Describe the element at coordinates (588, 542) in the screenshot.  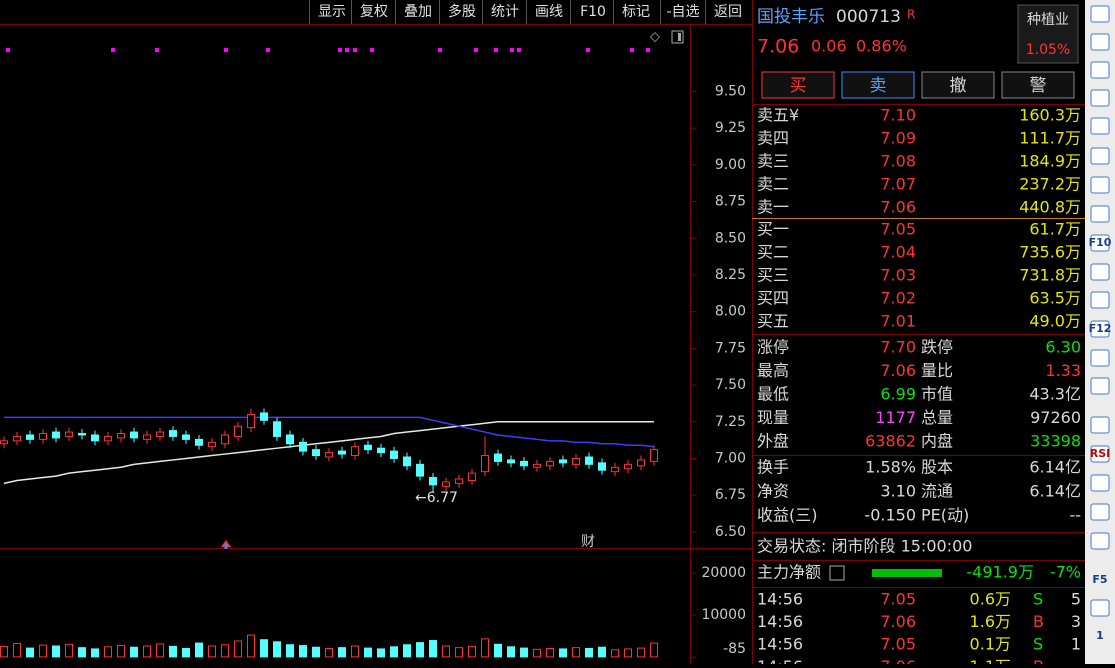
I see `finance-marker: 财` at that location.